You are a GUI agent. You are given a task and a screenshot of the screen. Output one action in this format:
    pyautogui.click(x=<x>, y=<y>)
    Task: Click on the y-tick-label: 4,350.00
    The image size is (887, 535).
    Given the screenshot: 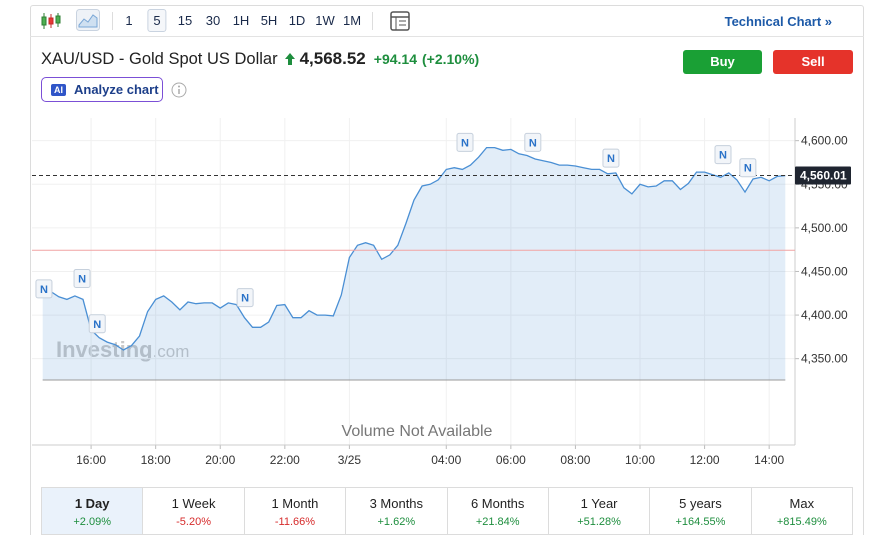 What is the action you would take?
    pyautogui.click(x=824, y=359)
    